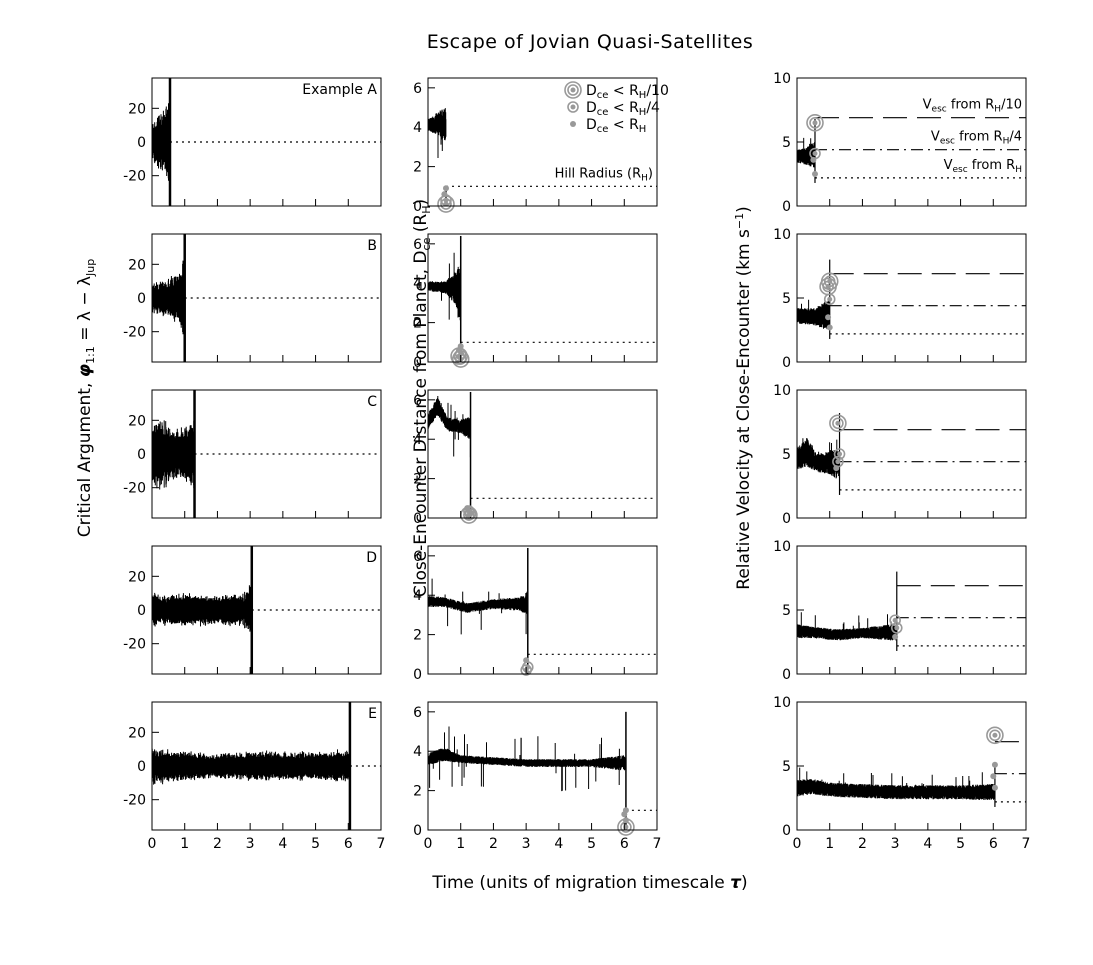 This screenshot has width=1093, height=965. Describe the element at coordinates (535, 614) in the screenshot. I see `panel-d-dce: 0 2 4 6` at that location.